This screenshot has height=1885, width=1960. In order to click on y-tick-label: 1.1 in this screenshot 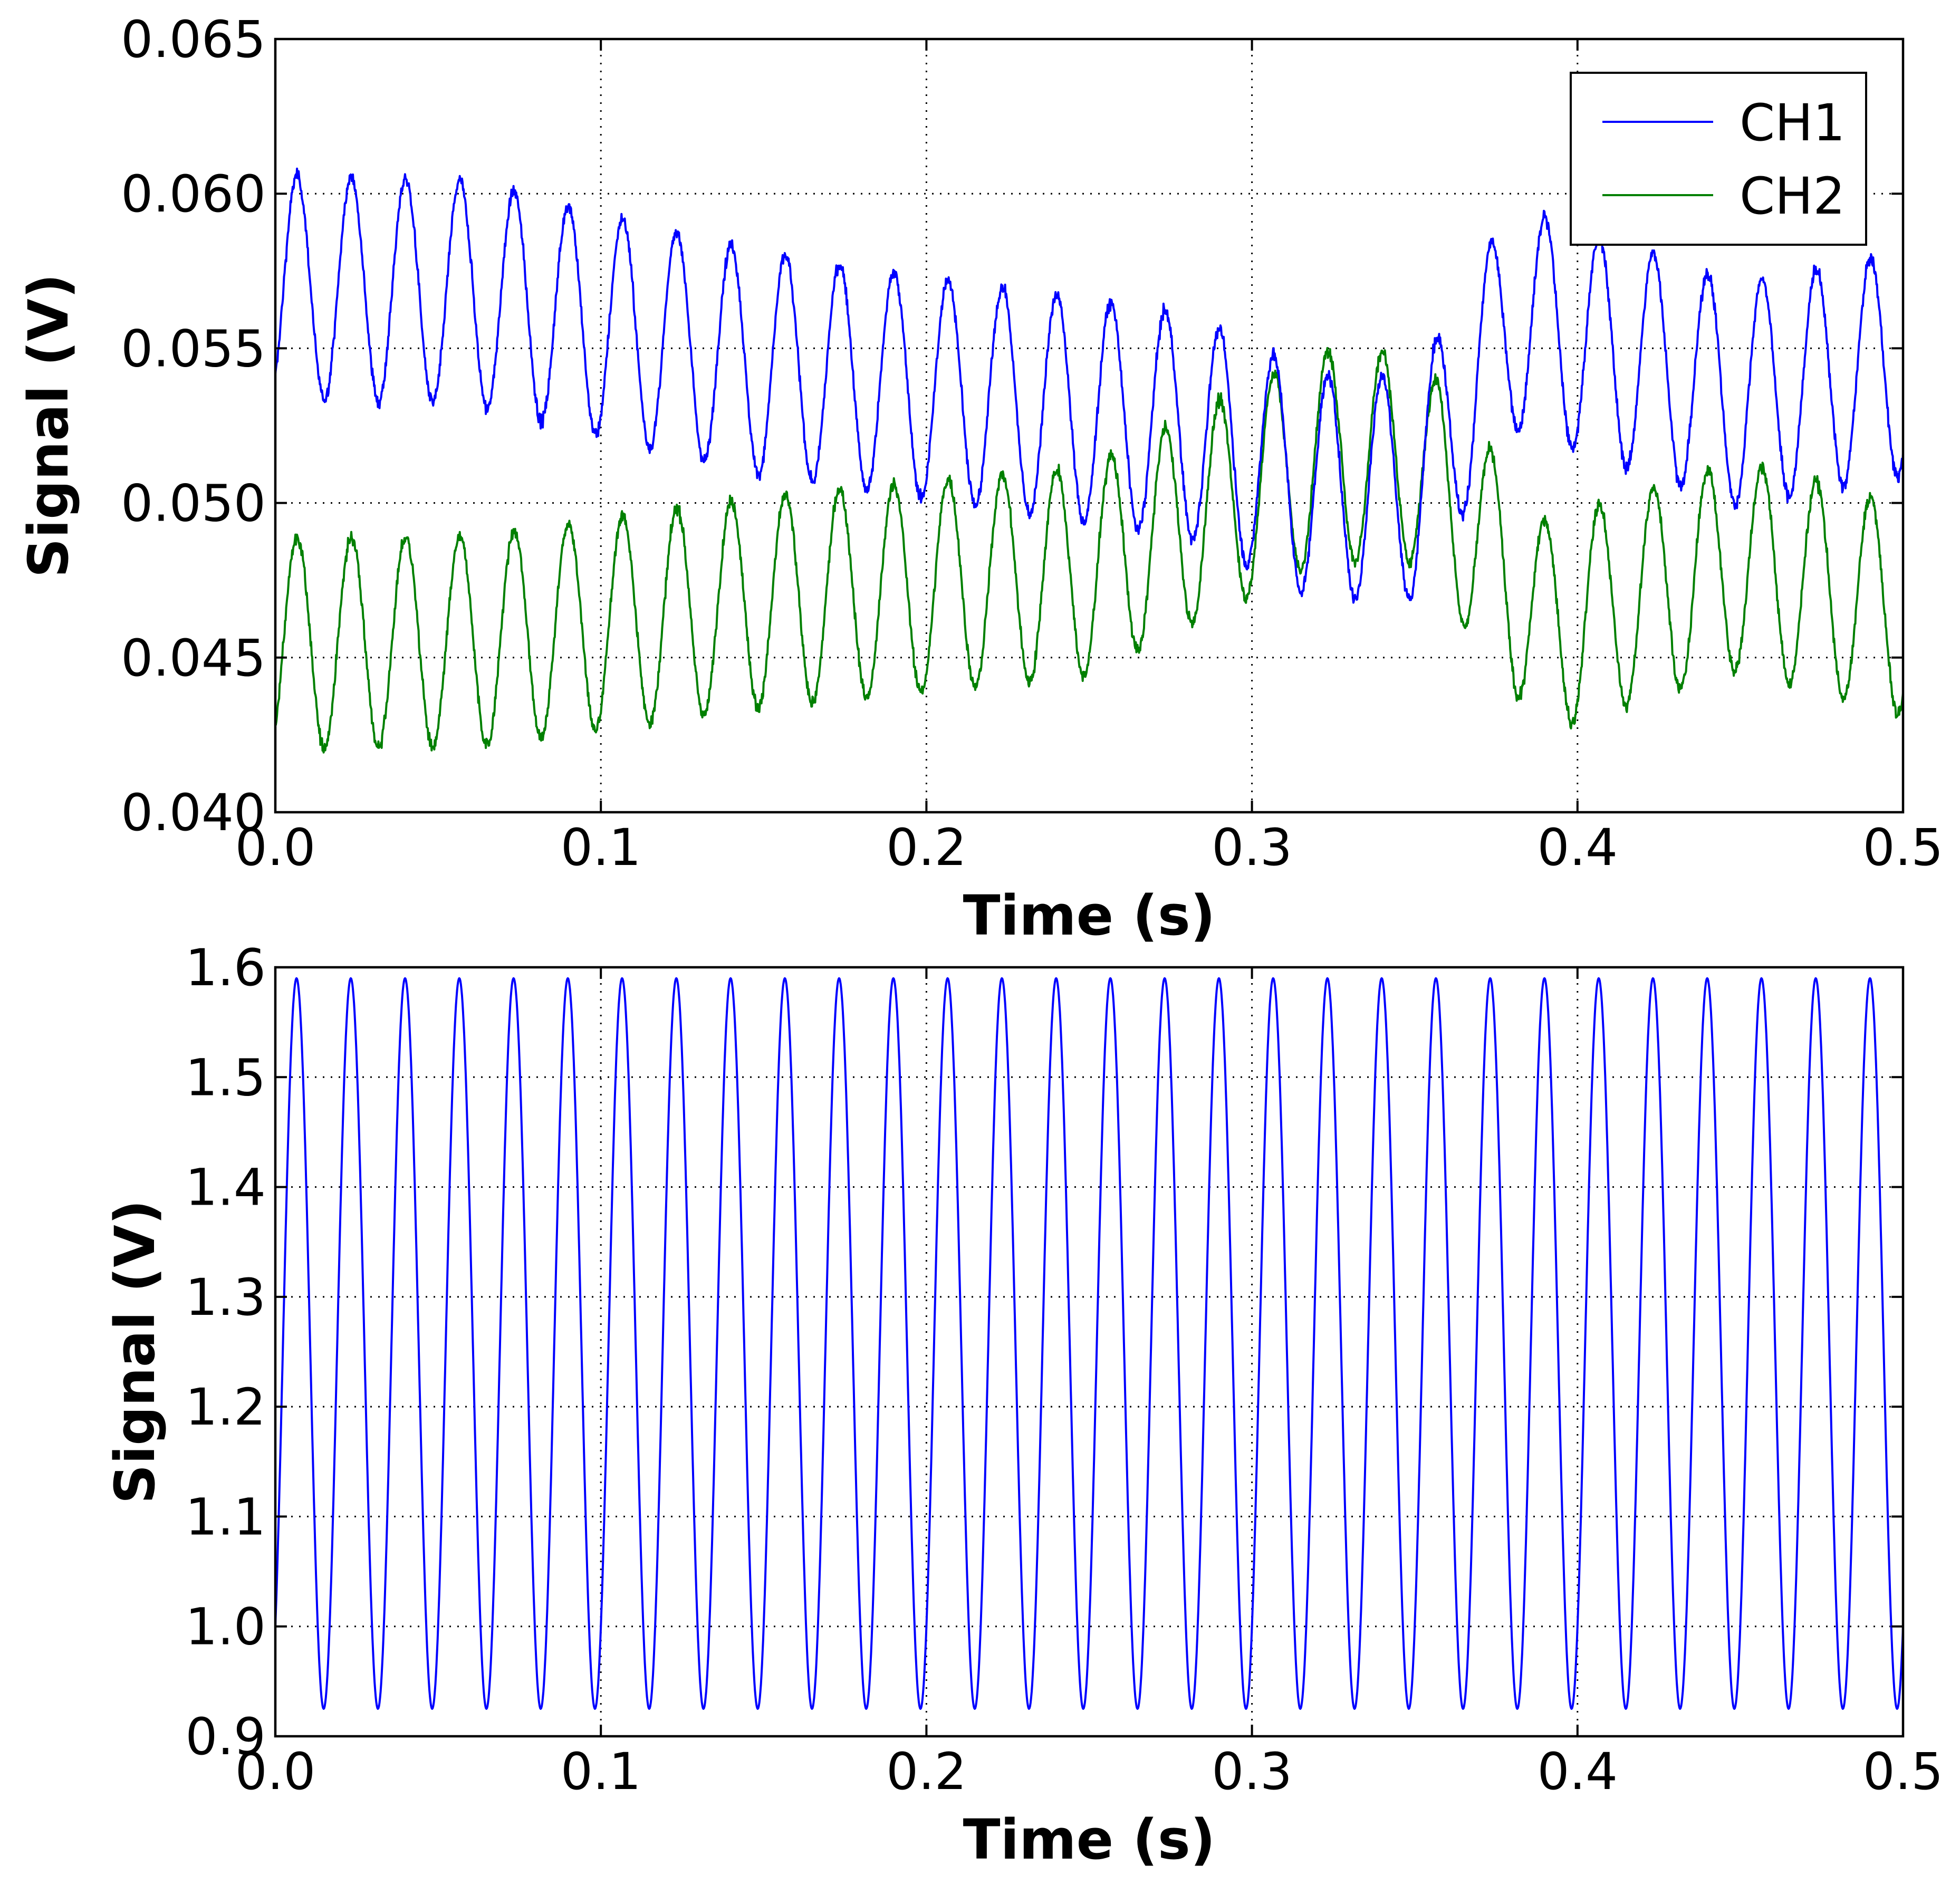, I will do `click(226, 1516)`.